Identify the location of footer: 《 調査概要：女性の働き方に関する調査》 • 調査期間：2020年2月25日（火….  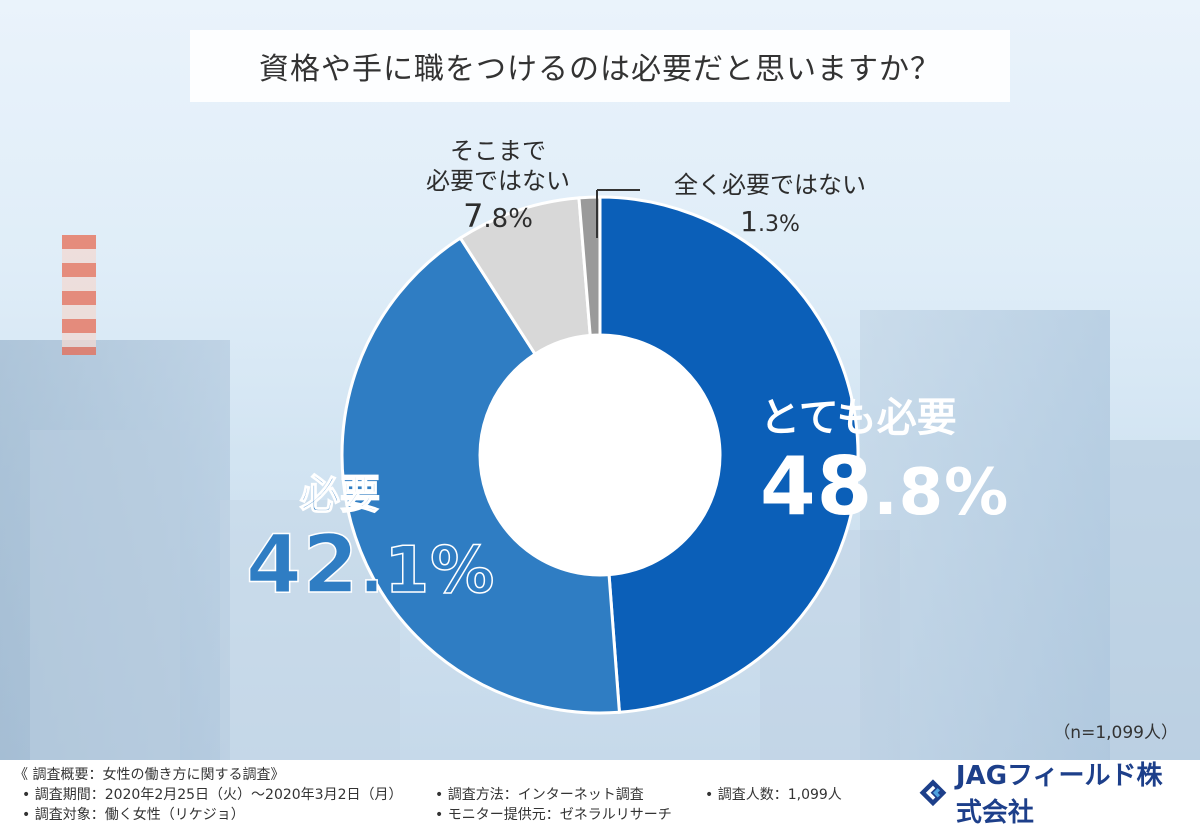
(600, 795).